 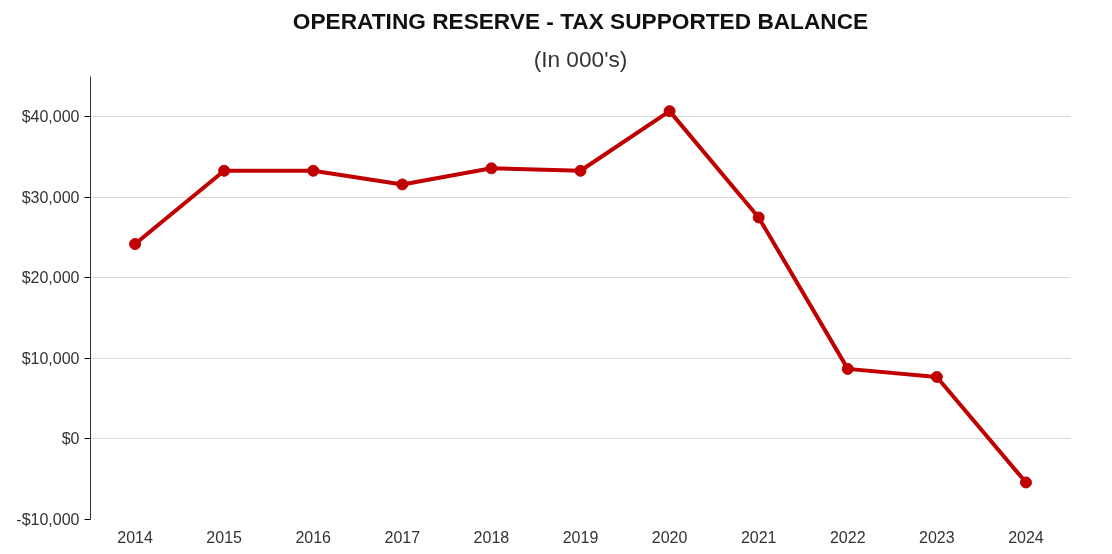 What do you see at coordinates (758, 537) in the screenshot?
I see `x-tick-label: 2021` at bounding box center [758, 537].